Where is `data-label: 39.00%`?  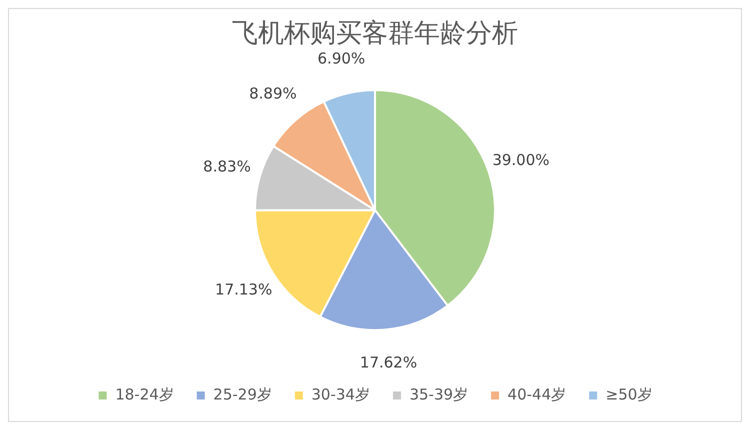
data-label: 39.00% is located at coordinates (521, 159).